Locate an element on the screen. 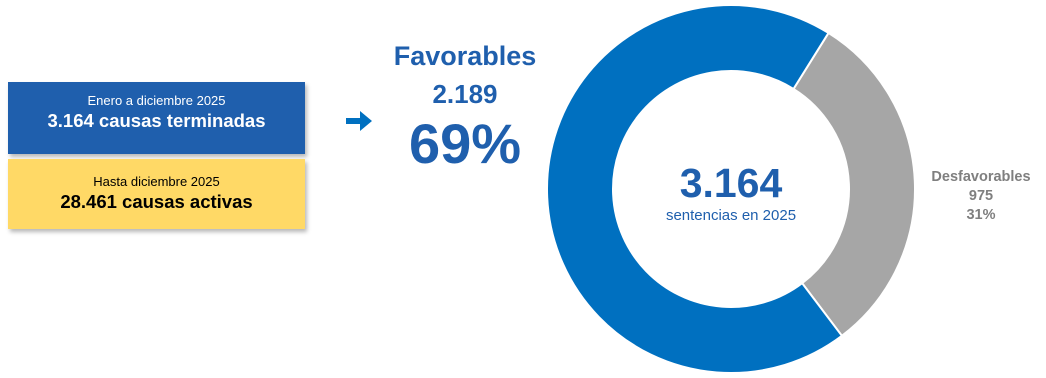 This screenshot has height=378, width=1046. terminated-cases-label: 3.164 causas terminadas is located at coordinates (156, 120).